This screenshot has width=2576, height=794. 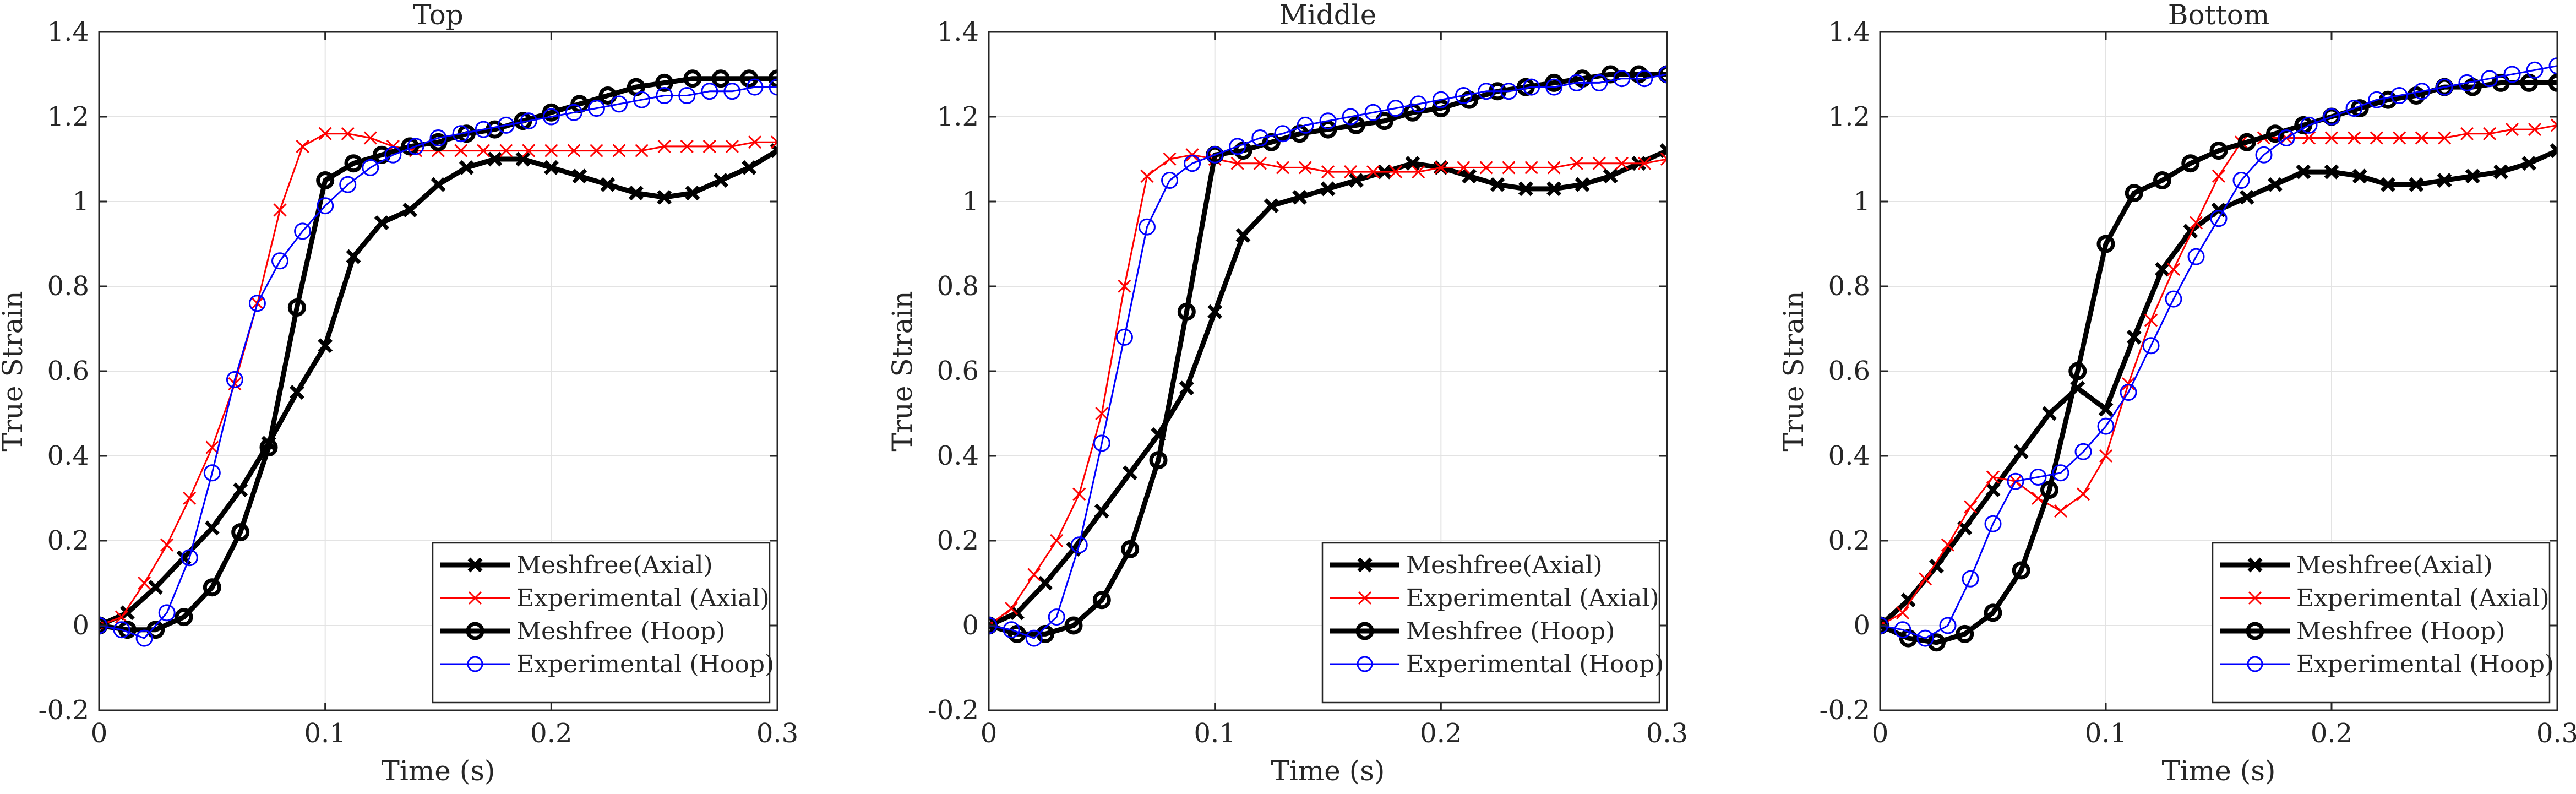 What do you see at coordinates (2356, 565) in the screenshot?
I see `legend-item: Meshfree(Axial)` at bounding box center [2356, 565].